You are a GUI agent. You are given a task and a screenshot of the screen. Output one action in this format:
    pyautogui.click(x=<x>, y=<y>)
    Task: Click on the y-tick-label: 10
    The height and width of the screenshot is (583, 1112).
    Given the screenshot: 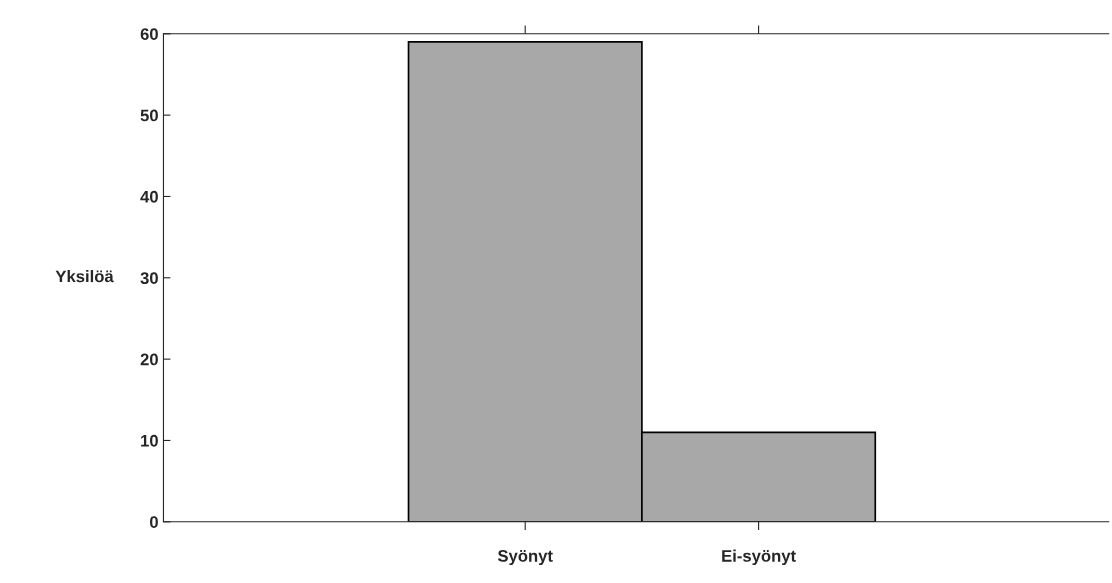 What is the action you would take?
    pyautogui.click(x=149, y=440)
    